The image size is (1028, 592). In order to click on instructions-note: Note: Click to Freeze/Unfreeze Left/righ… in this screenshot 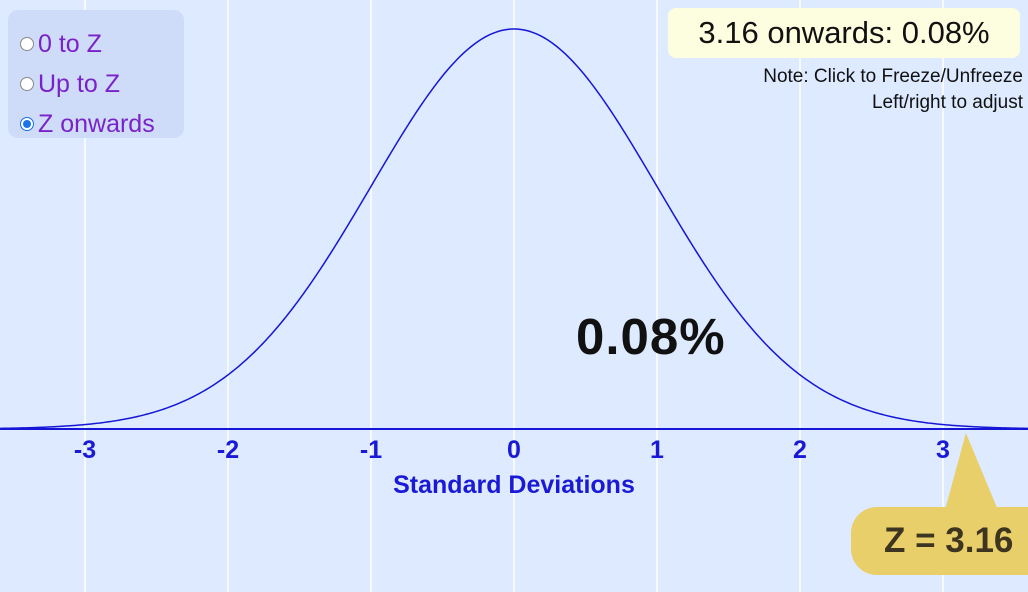, I will do `click(893, 90)`.